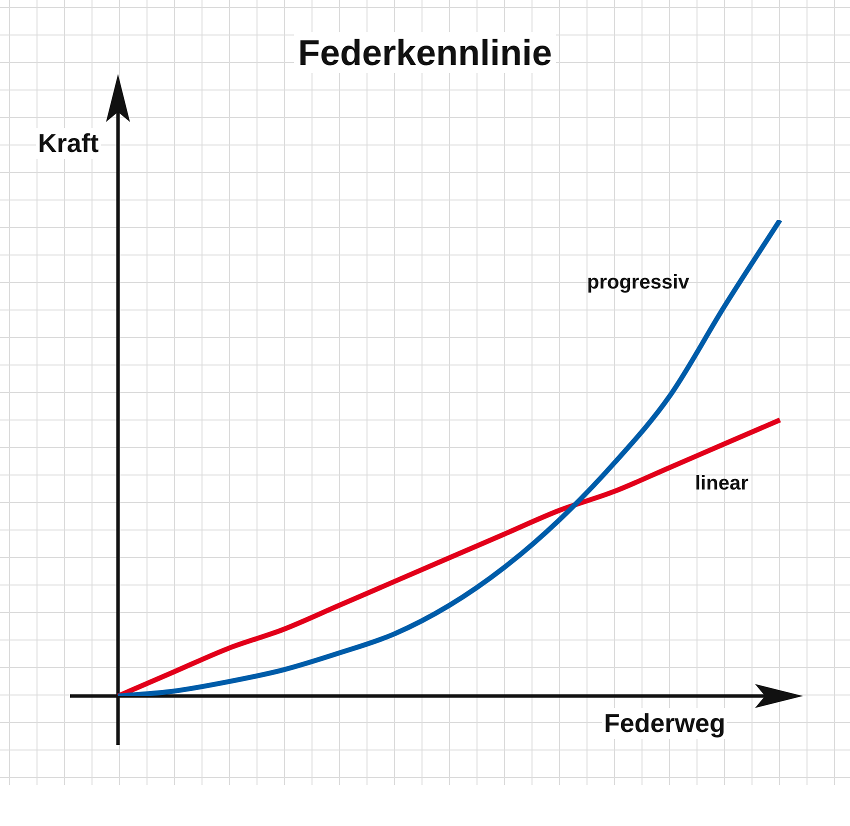 This screenshot has height=826, width=850. What do you see at coordinates (722, 483) in the screenshot?
I see `series-label: linear` at bounding box center [722, 483].